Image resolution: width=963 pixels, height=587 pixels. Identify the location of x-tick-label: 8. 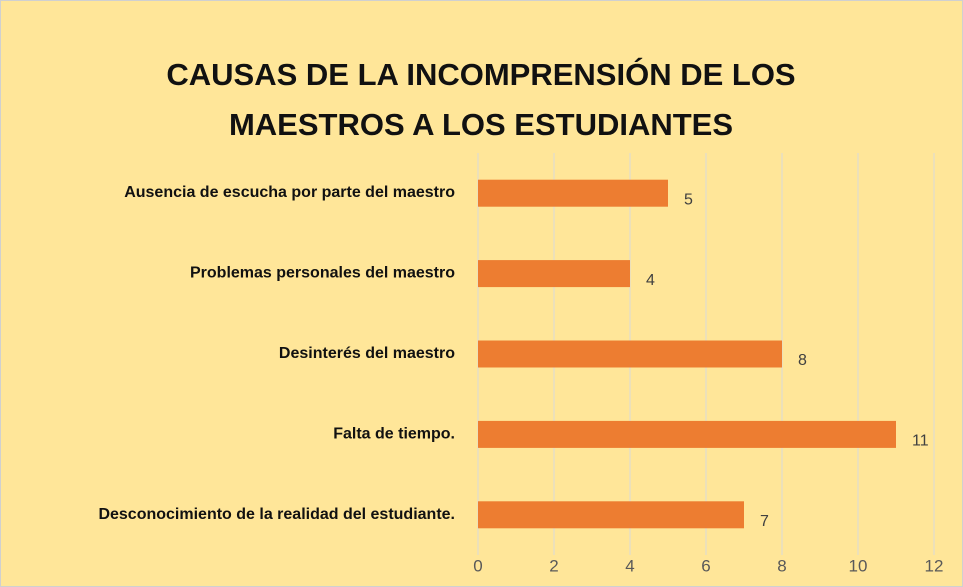
(781, 565).